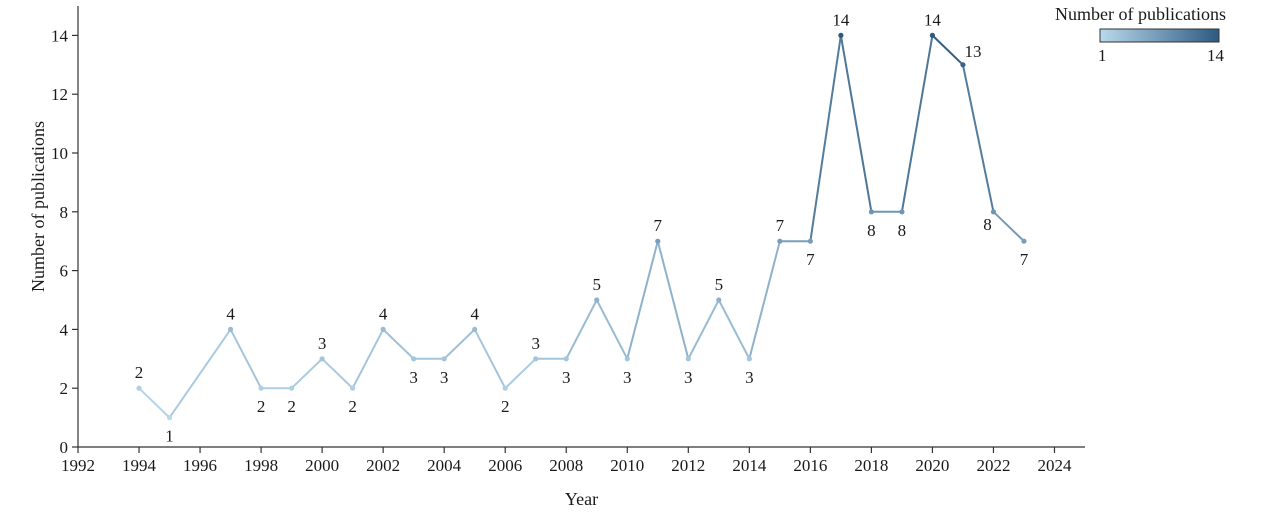  What do you see at coordinates (38, 206) in the screenshot?
I see `y-axis-title: Number of publications` at bounding box center [38, 206].